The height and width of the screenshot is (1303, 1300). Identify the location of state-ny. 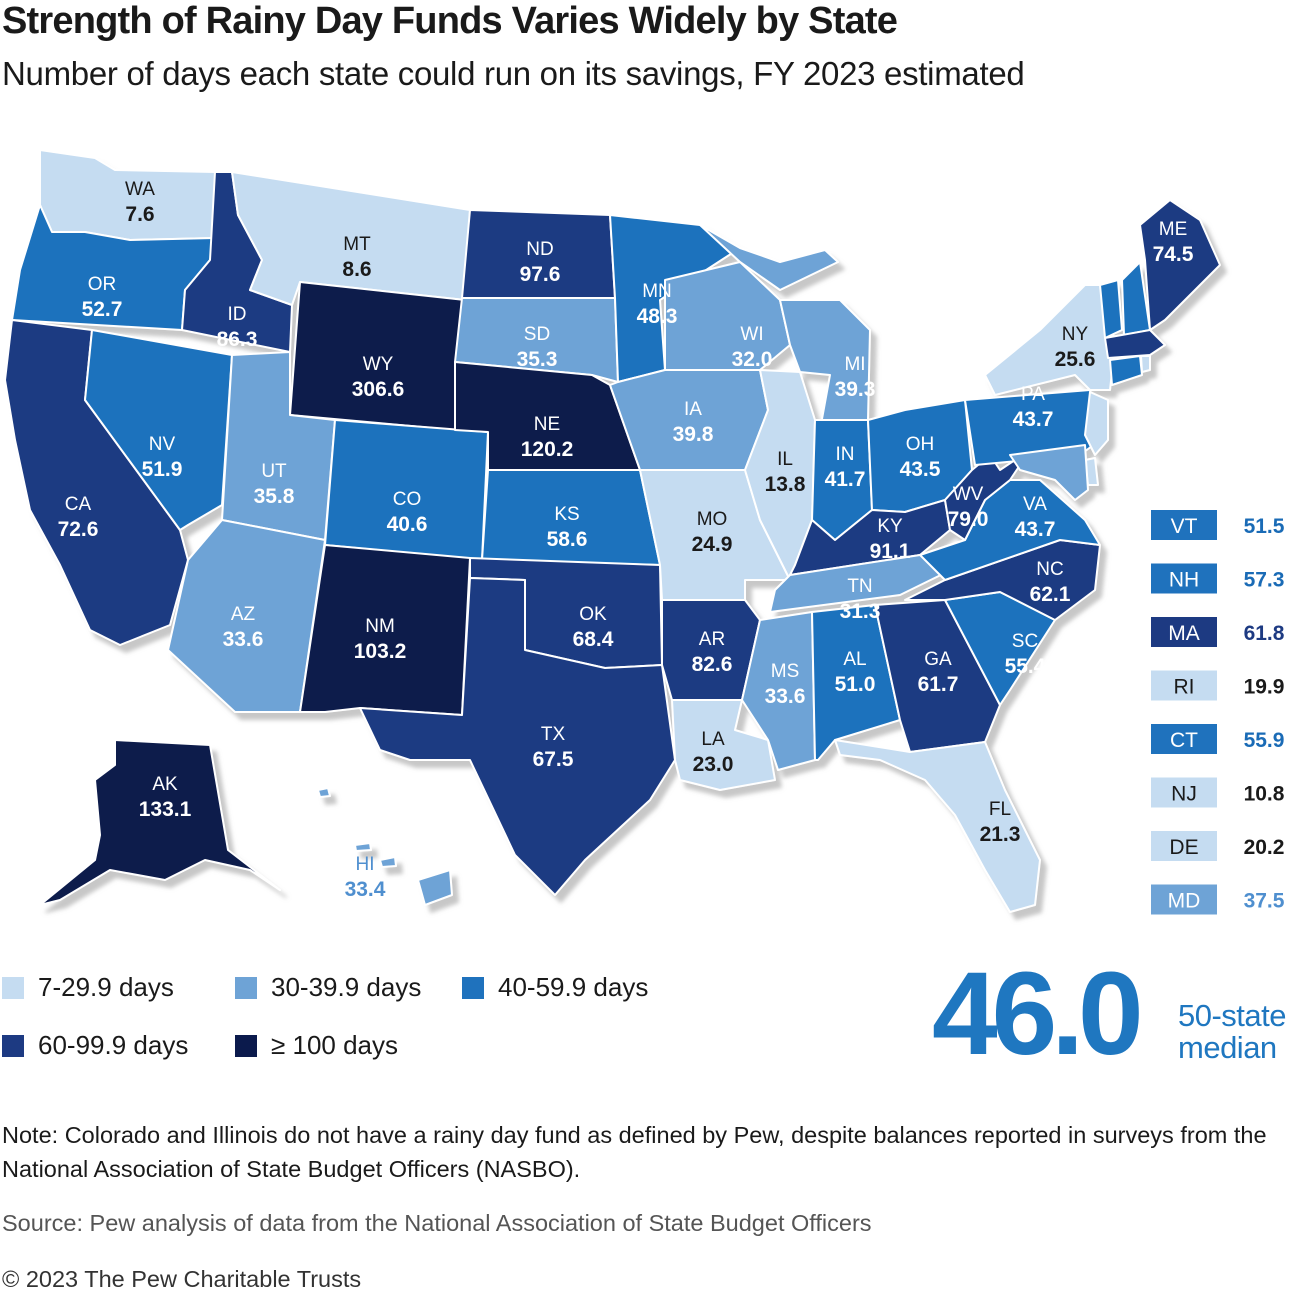
(1050, 340).